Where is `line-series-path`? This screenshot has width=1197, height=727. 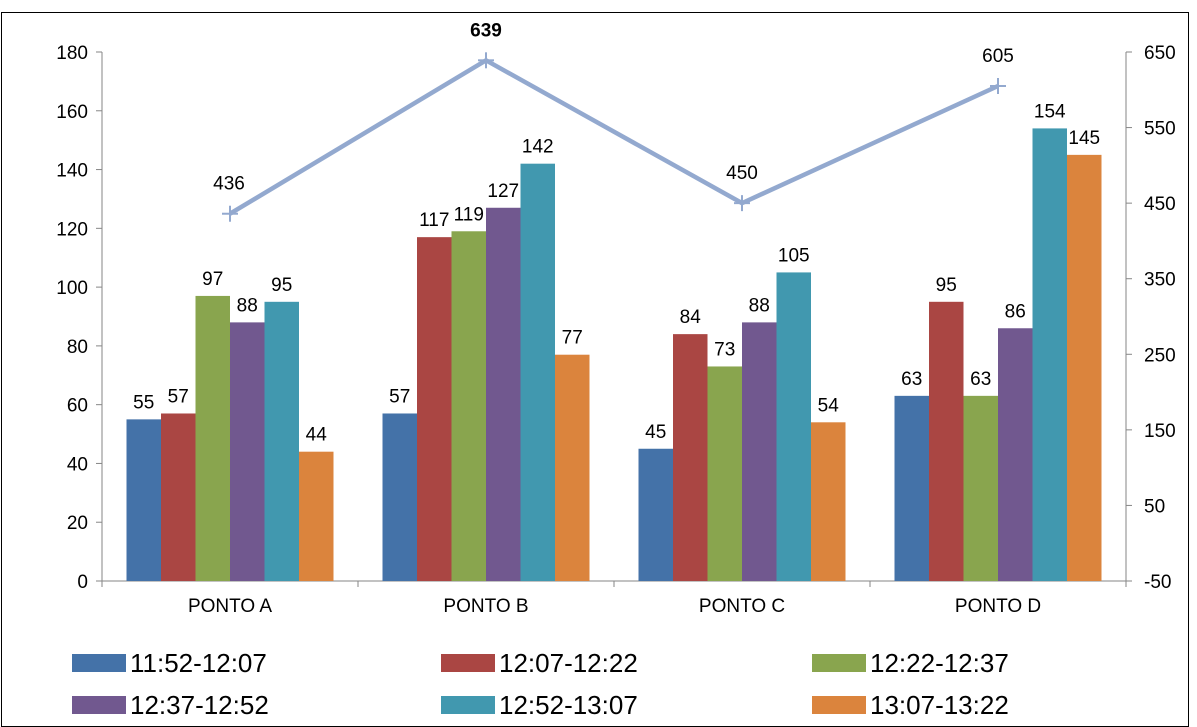
line-series-path is located at coordinates (613, 136).